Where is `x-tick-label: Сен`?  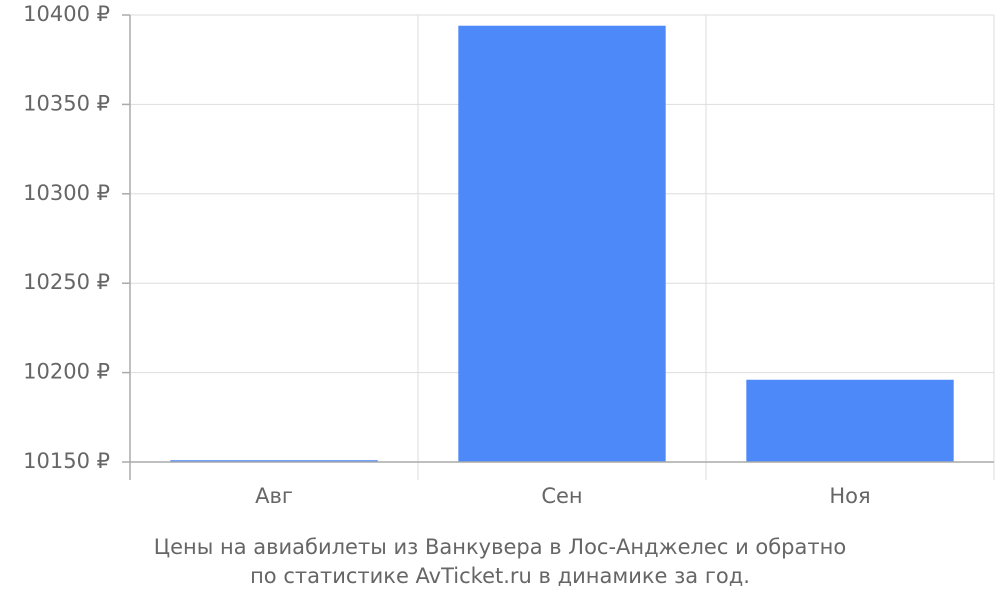 x-tick-label: Сен is located at coordinates (561, 496).